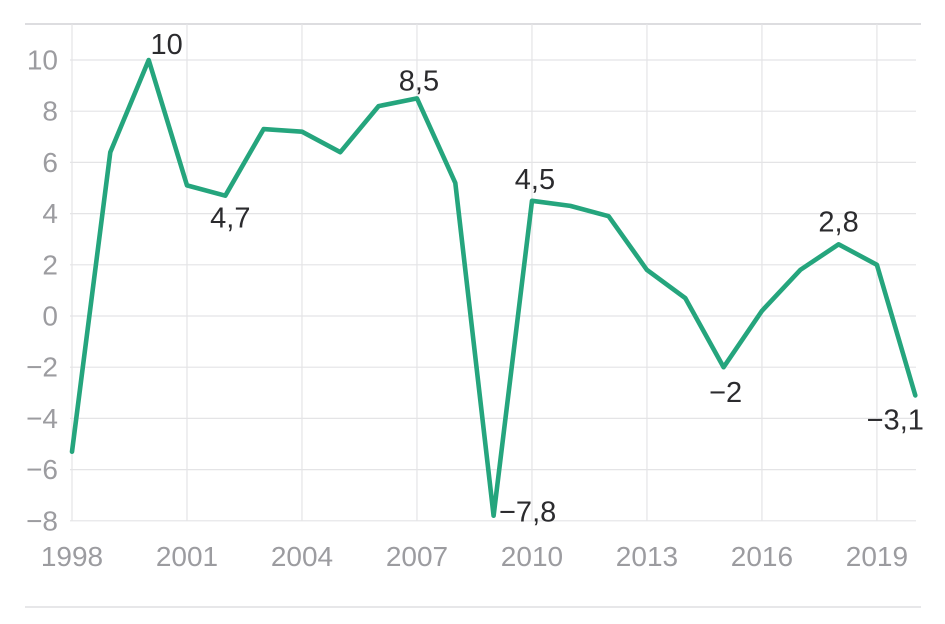 The width and height of the screenshot is (945, 624). What do you see at coordinates (838, 222) in the screenshot?
I see `data-label: 2,8` at bounding box center [838, 222].